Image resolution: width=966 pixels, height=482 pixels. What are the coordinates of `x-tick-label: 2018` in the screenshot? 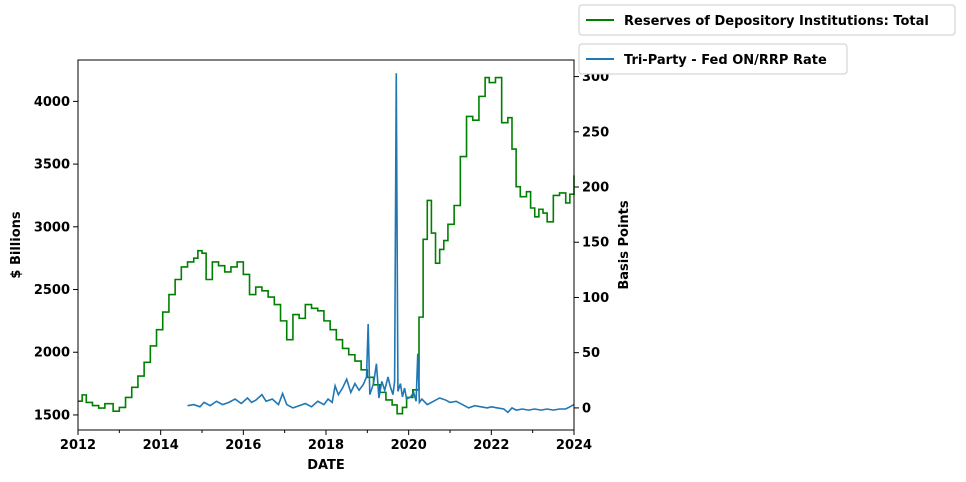 It's located at (326, 445).